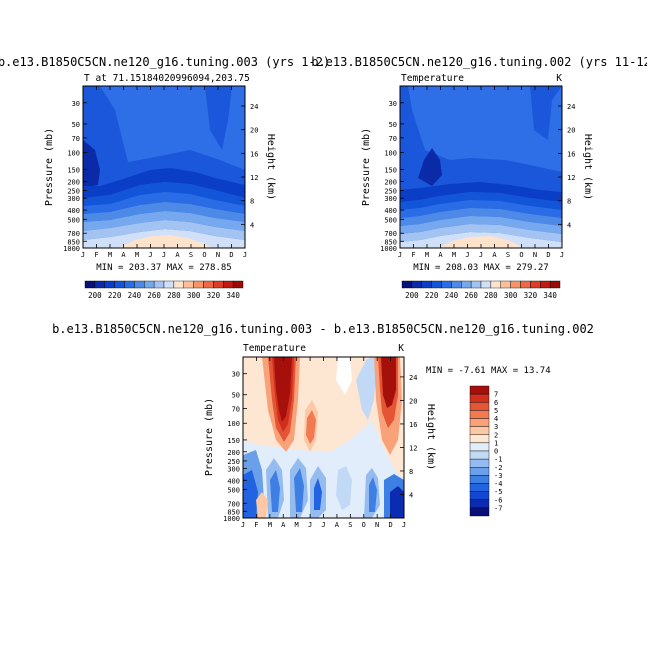 Image resolution: width=647 pixels, height=645 pixels. What do you see at coordinates (49, 167) in the screenshot?
I see `y-axis-label: Pressure (mb)` at bounding box center [49, 167].